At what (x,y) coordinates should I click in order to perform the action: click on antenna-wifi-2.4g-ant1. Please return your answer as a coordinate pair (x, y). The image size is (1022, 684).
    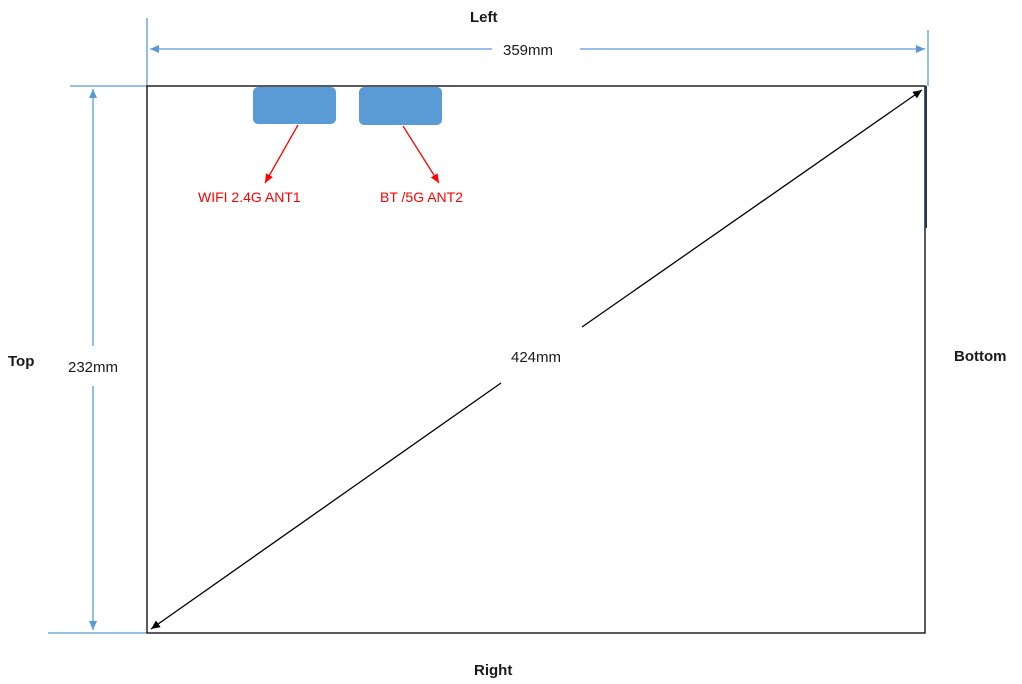
    Looking at the image, I should click on (294, 105).